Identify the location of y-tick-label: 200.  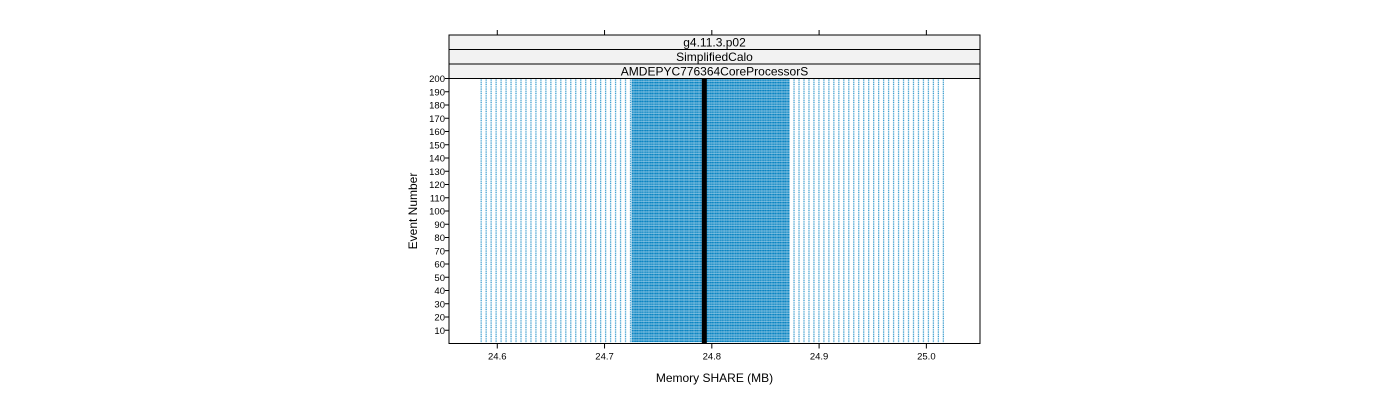
(437, 79).